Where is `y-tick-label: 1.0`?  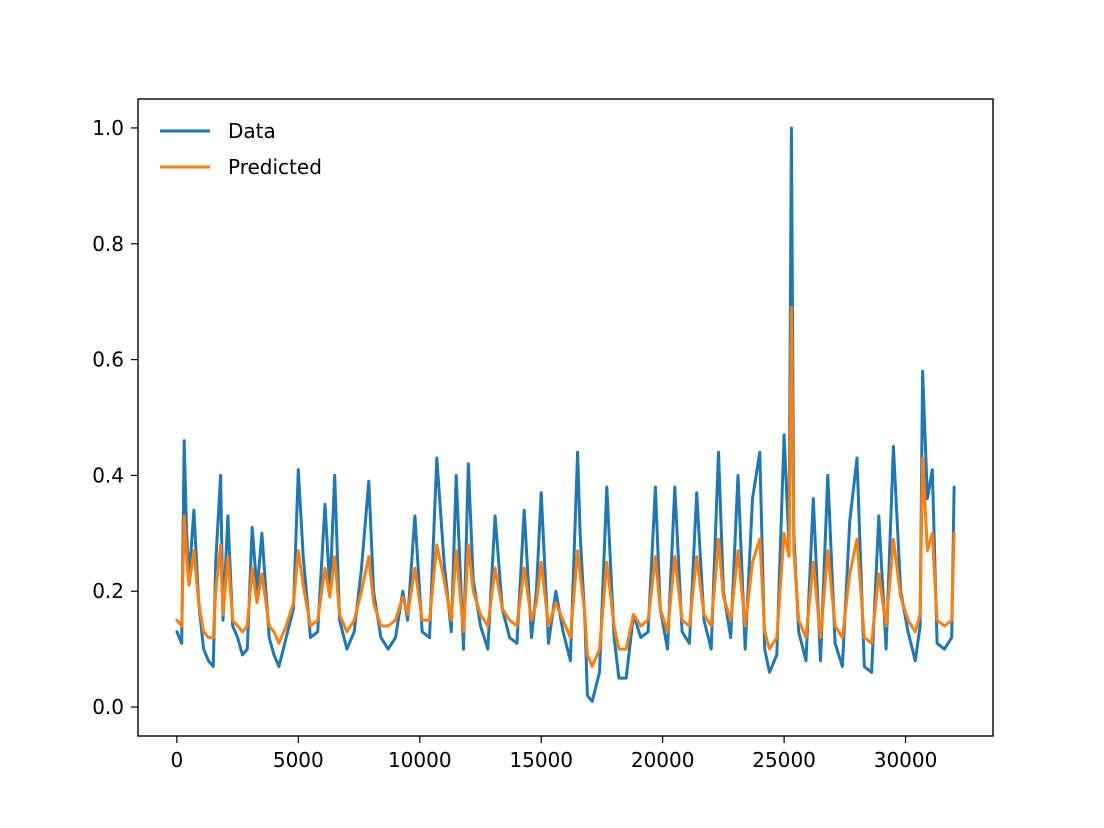 y-tick-label: 1.0 is located at coordinates (108, 128).